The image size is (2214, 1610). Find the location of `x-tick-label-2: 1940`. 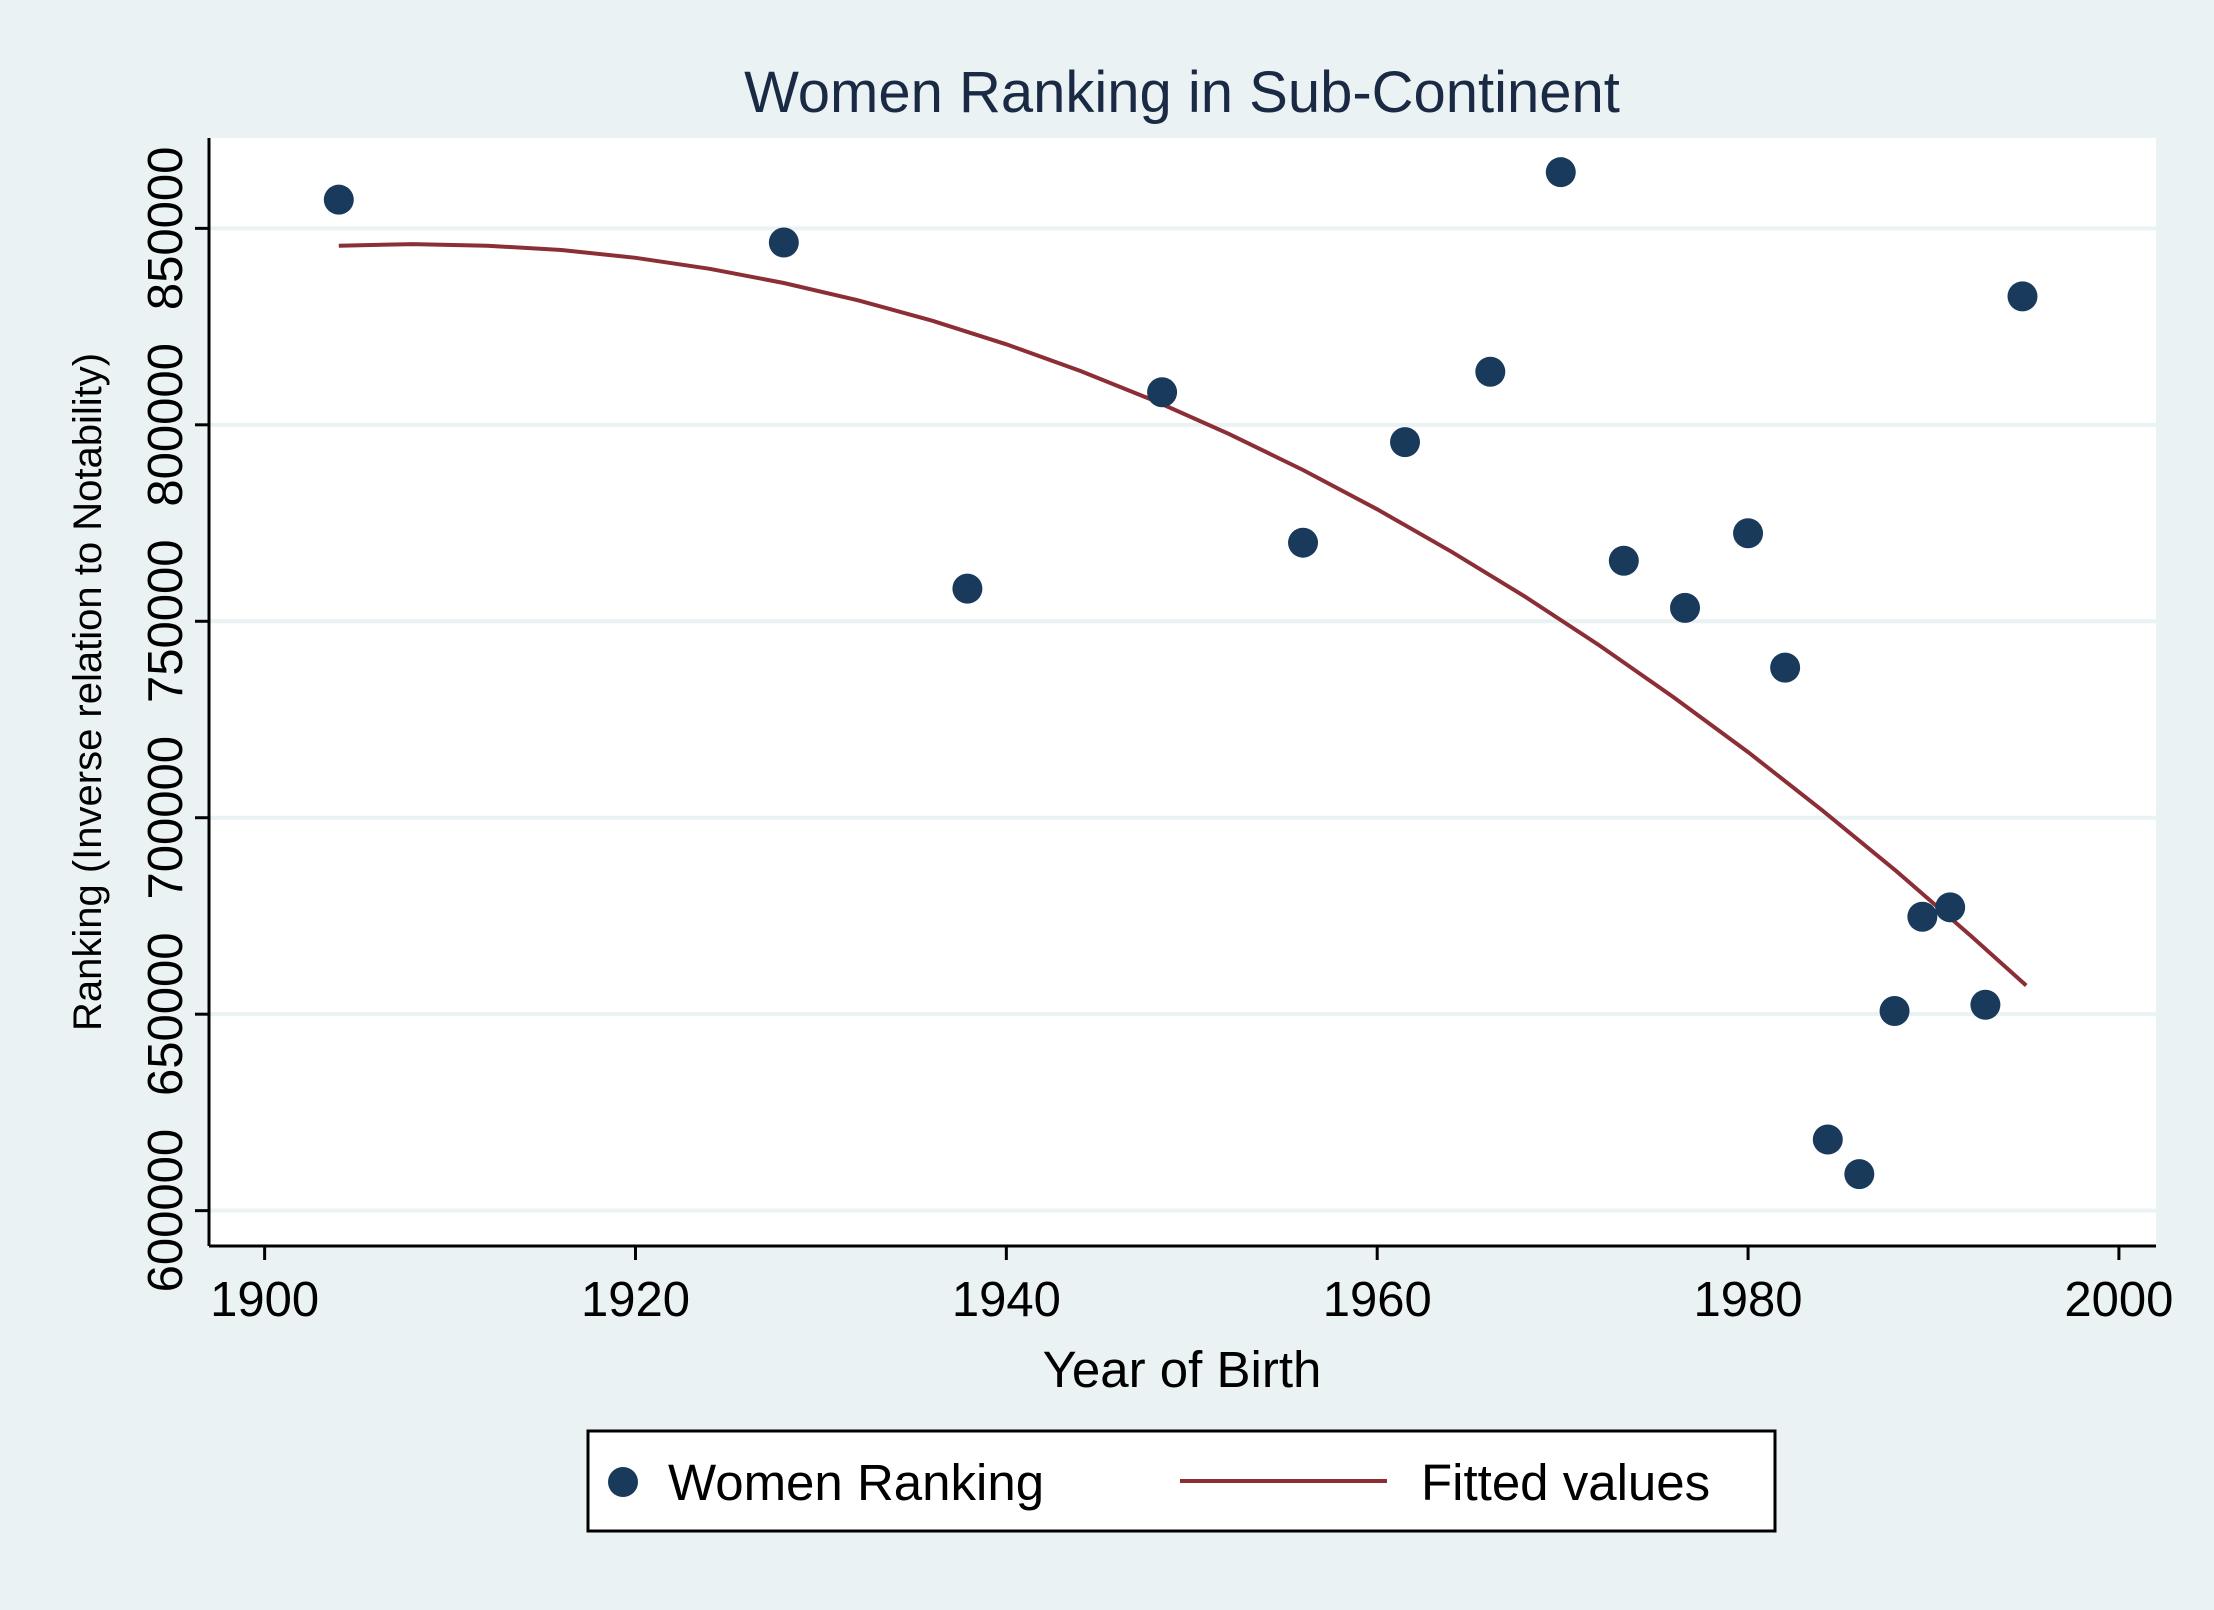

x-tick-label-2: 1940 is located at coordinates (1006, 1300).